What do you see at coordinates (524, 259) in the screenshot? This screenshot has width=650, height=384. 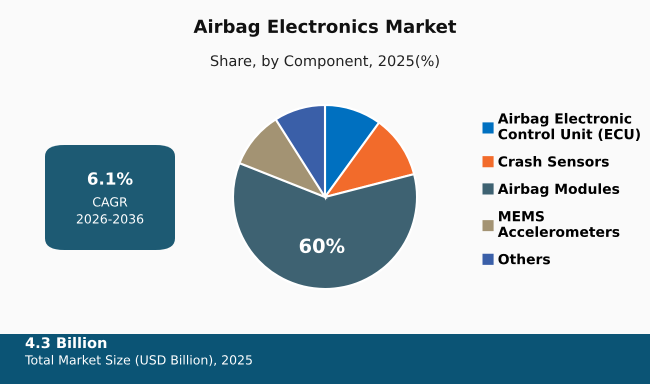 I see `legend-label: Others` at bounding box center [524, 259].